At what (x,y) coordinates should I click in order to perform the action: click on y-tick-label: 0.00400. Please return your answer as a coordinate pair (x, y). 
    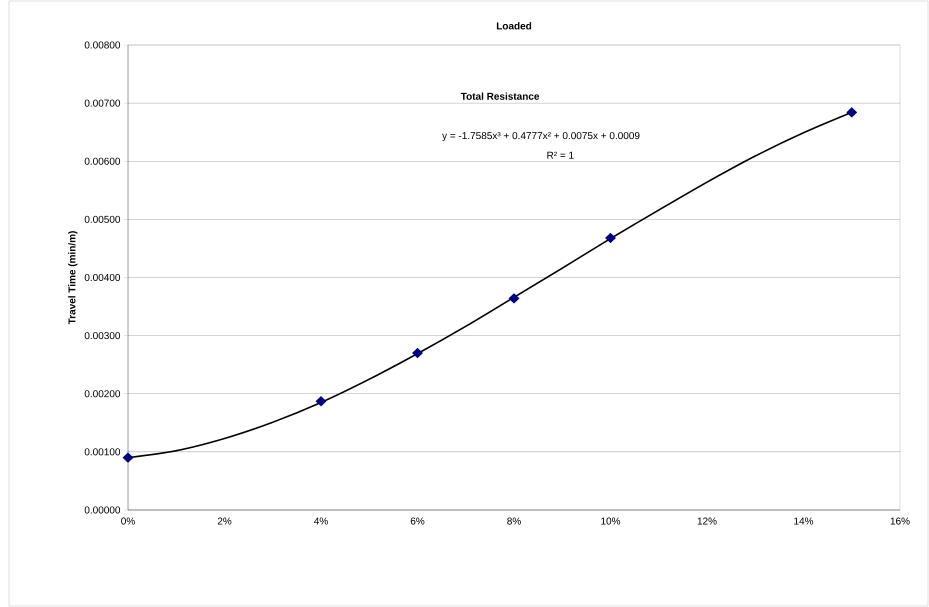
    Looking at the image, I should click on (102, 278).